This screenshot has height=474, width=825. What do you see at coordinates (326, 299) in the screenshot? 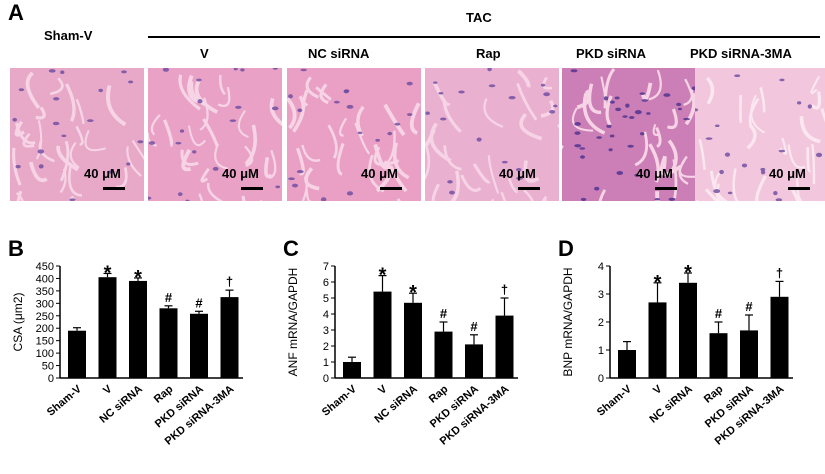
I see `y-tick-label: 5` at bounding box center [326, 299].